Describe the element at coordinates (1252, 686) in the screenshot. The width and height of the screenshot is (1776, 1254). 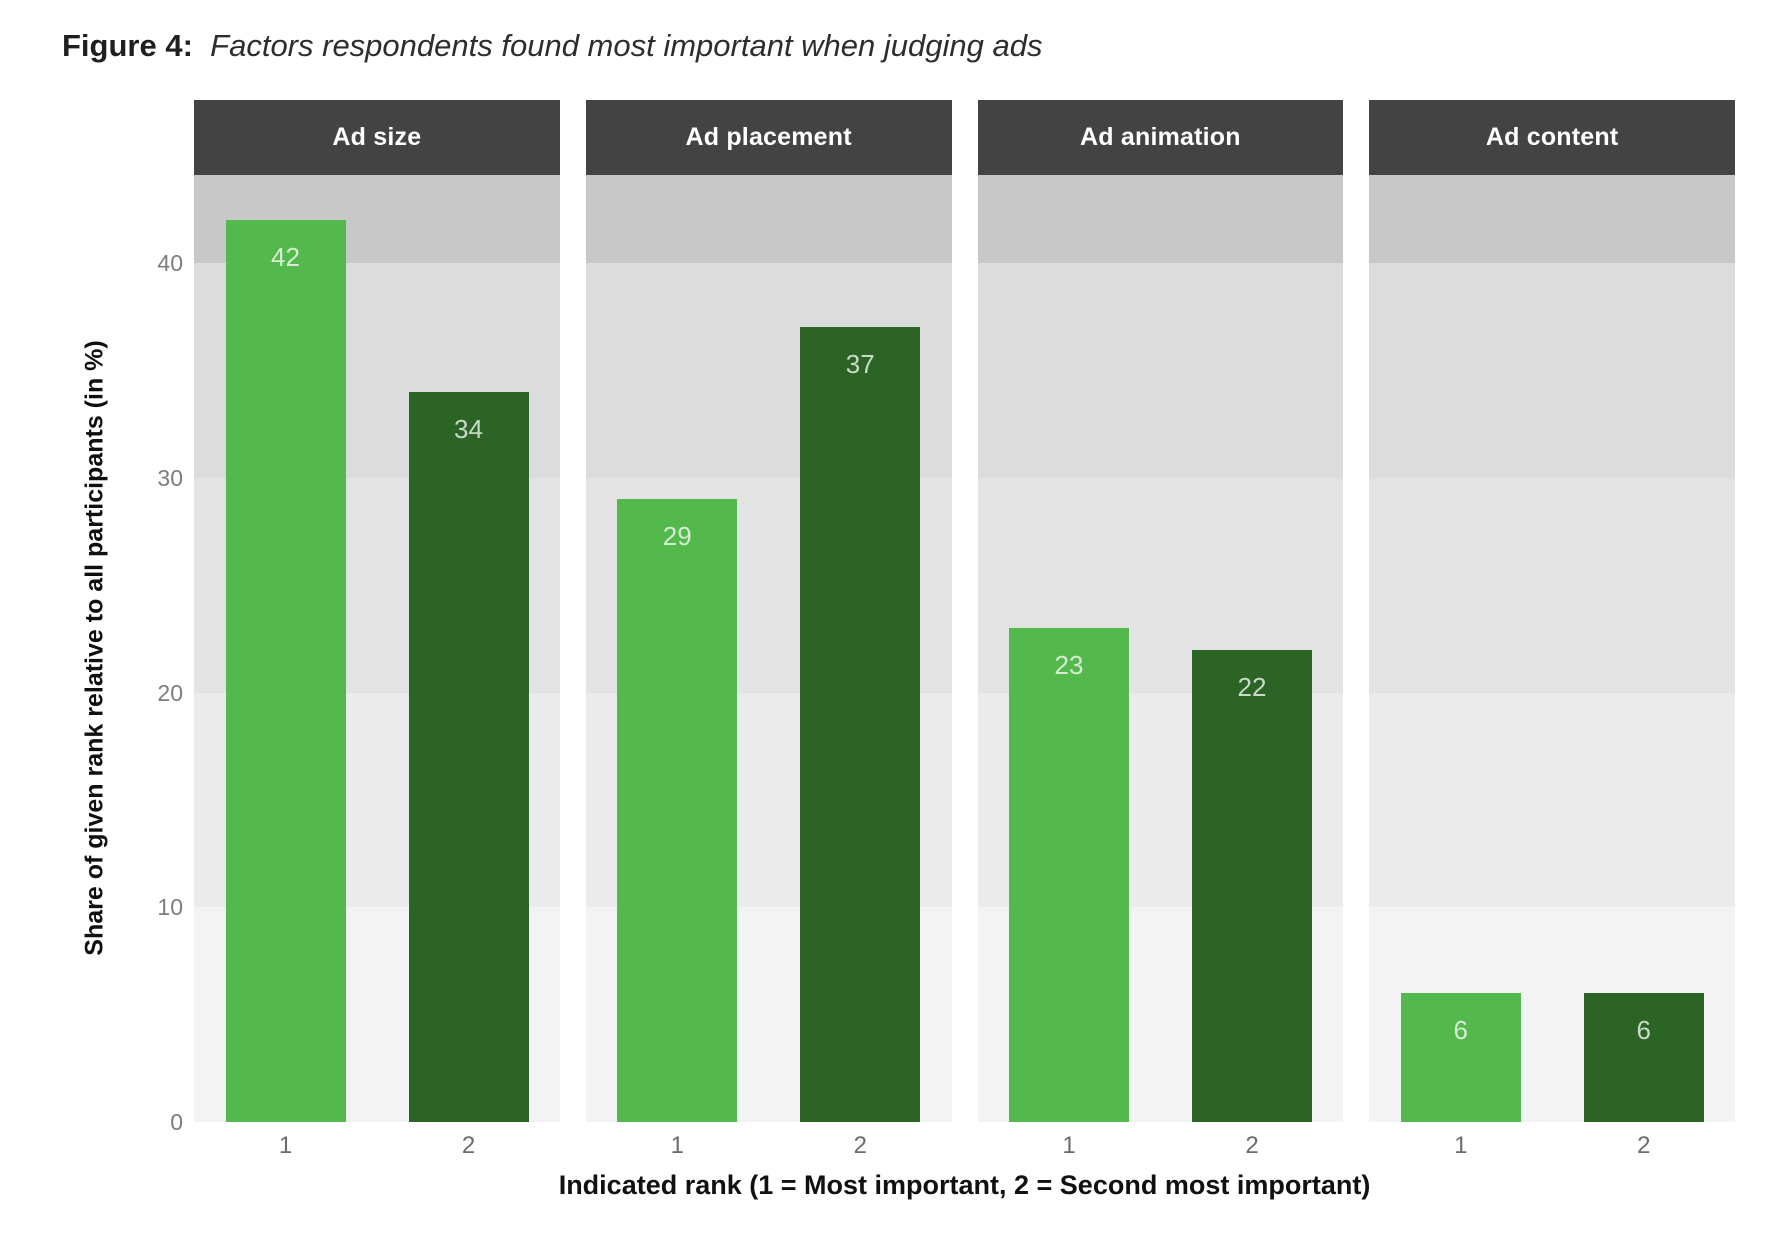
I see `bar-value-label: 22` at that location.